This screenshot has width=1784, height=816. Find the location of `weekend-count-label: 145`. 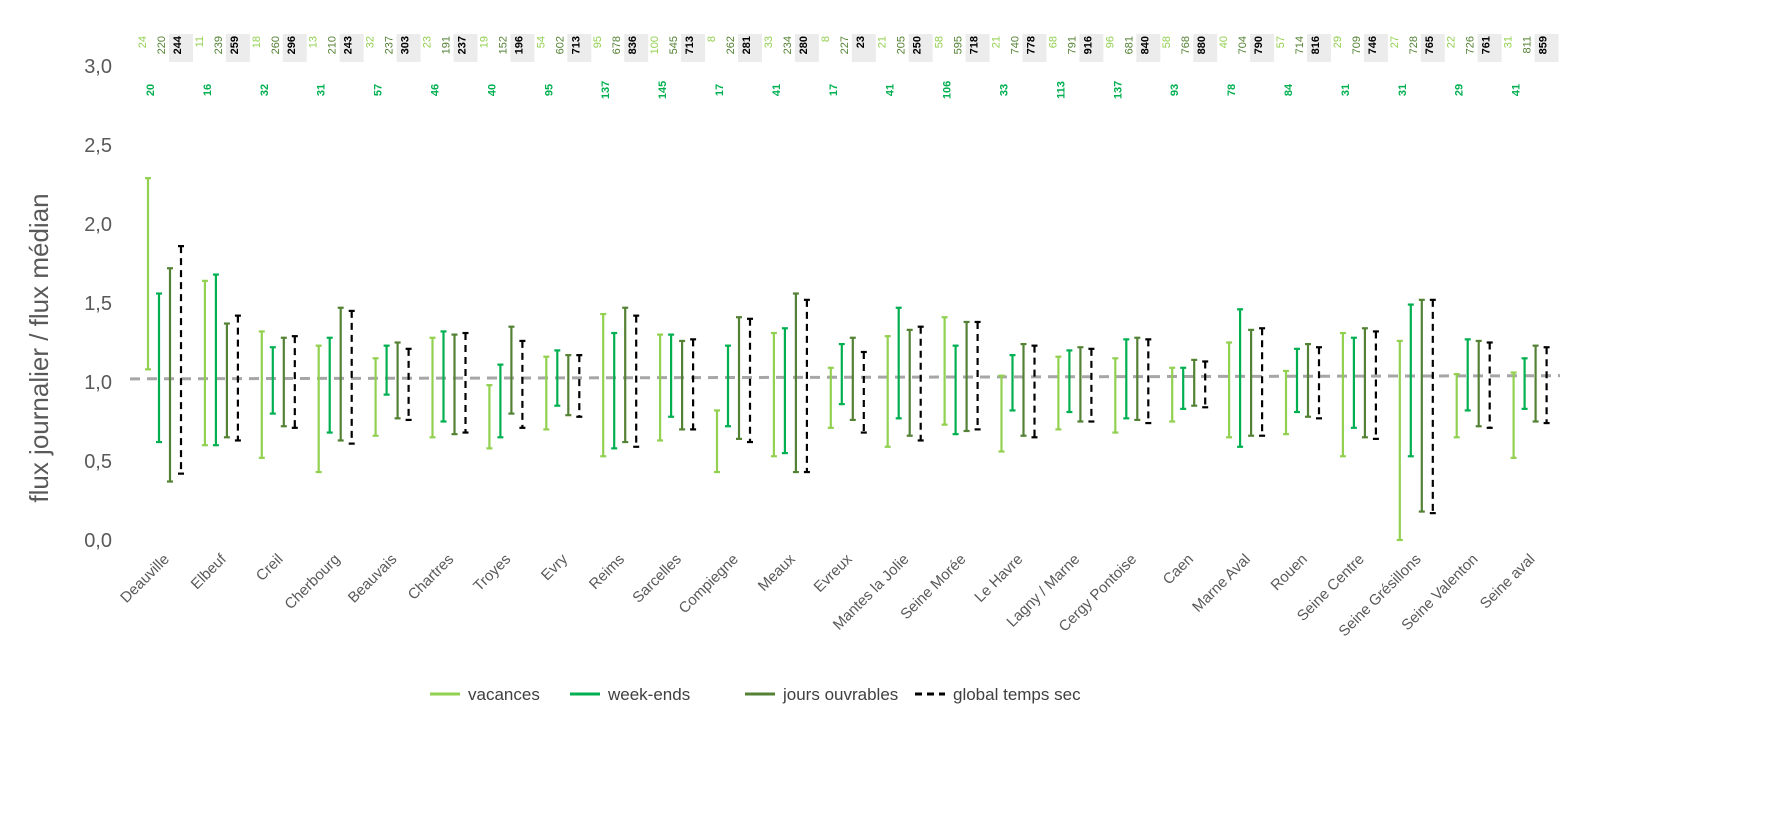

weekend-count-label: 145 is located at coordinates (663, 90).